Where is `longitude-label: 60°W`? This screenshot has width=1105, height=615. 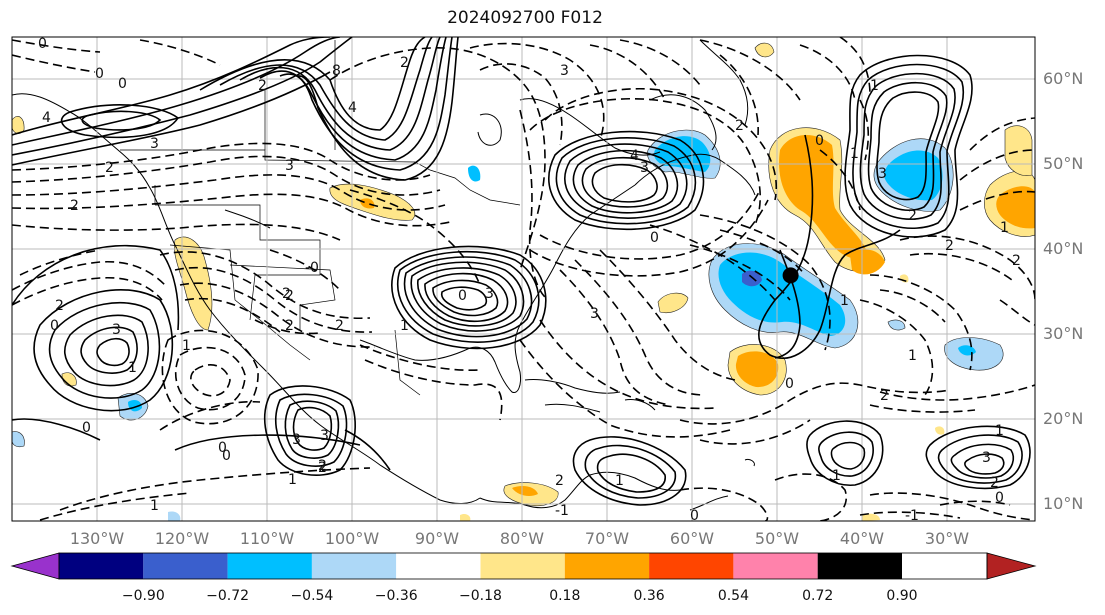
longitude-label: 60°W is located at coordinates (692, 538).